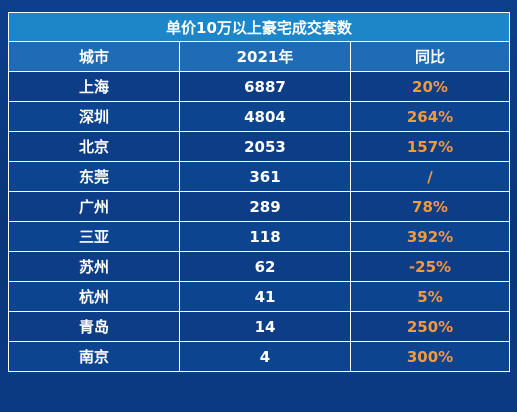 The width and height of the screenshot is (517, 412). I want to click on city-cell: 上海, so click(94, 86).